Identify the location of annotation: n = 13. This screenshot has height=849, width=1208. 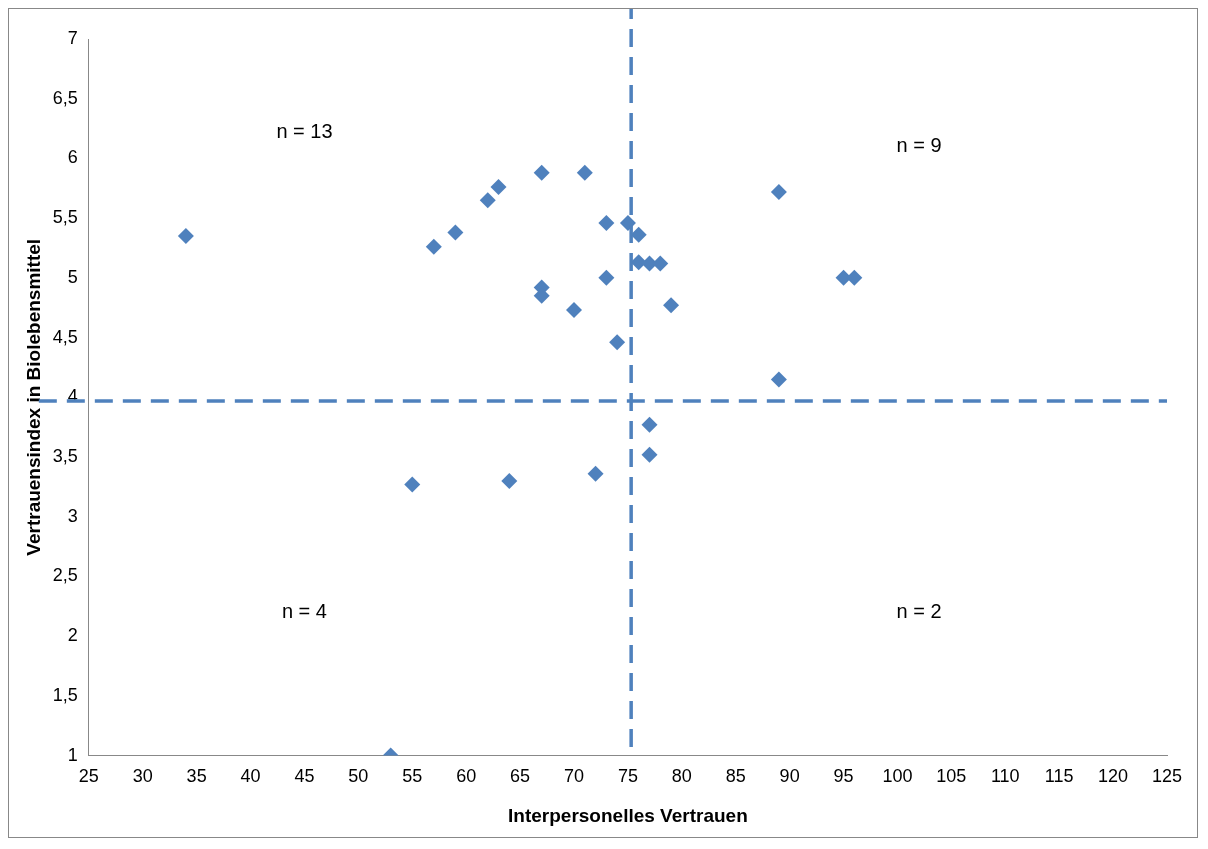
(304, 130).